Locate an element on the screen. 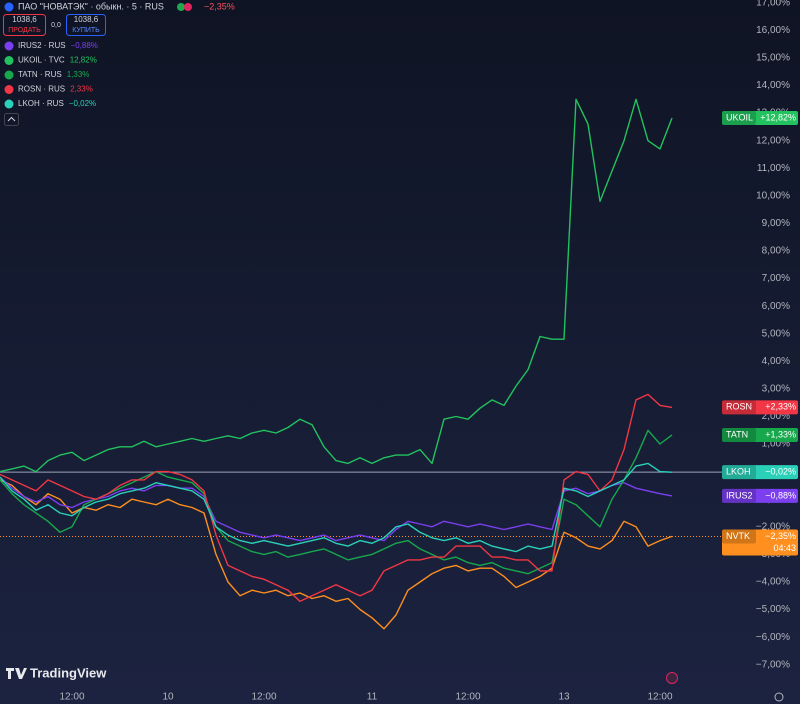 The width and height of the screenshot is (800, 704). y-tick-label: 9,00% is located at coordinates (776, 223).